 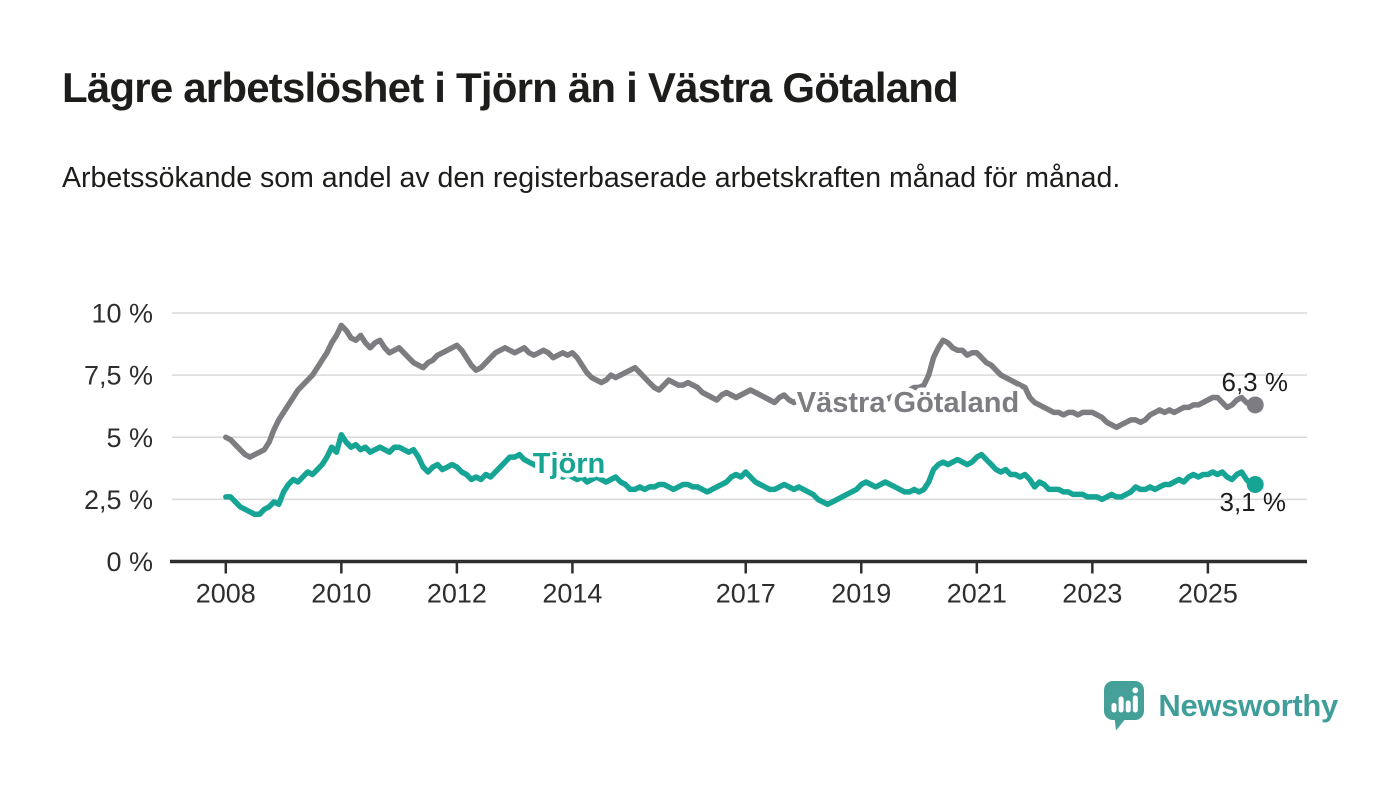 What do you see at coordinates (341, 594) in the screenshot?
I see `x-tick-label: 2010` at bounding box center [341, 594].